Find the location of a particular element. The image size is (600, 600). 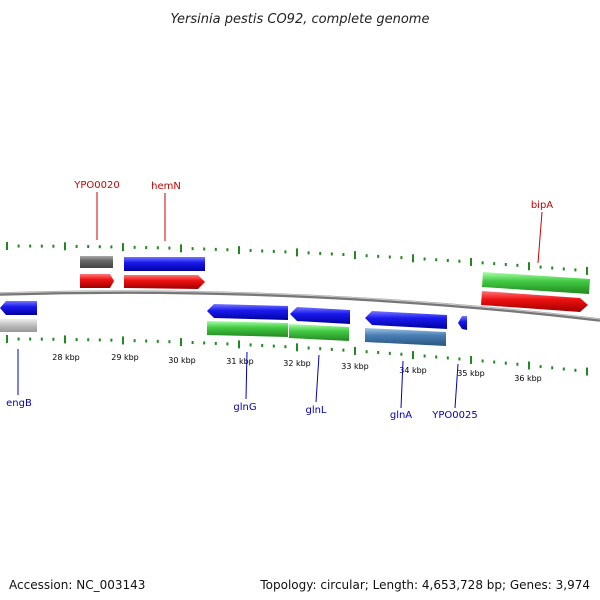

gene-red-bipa is located at coordinates (534, 301).